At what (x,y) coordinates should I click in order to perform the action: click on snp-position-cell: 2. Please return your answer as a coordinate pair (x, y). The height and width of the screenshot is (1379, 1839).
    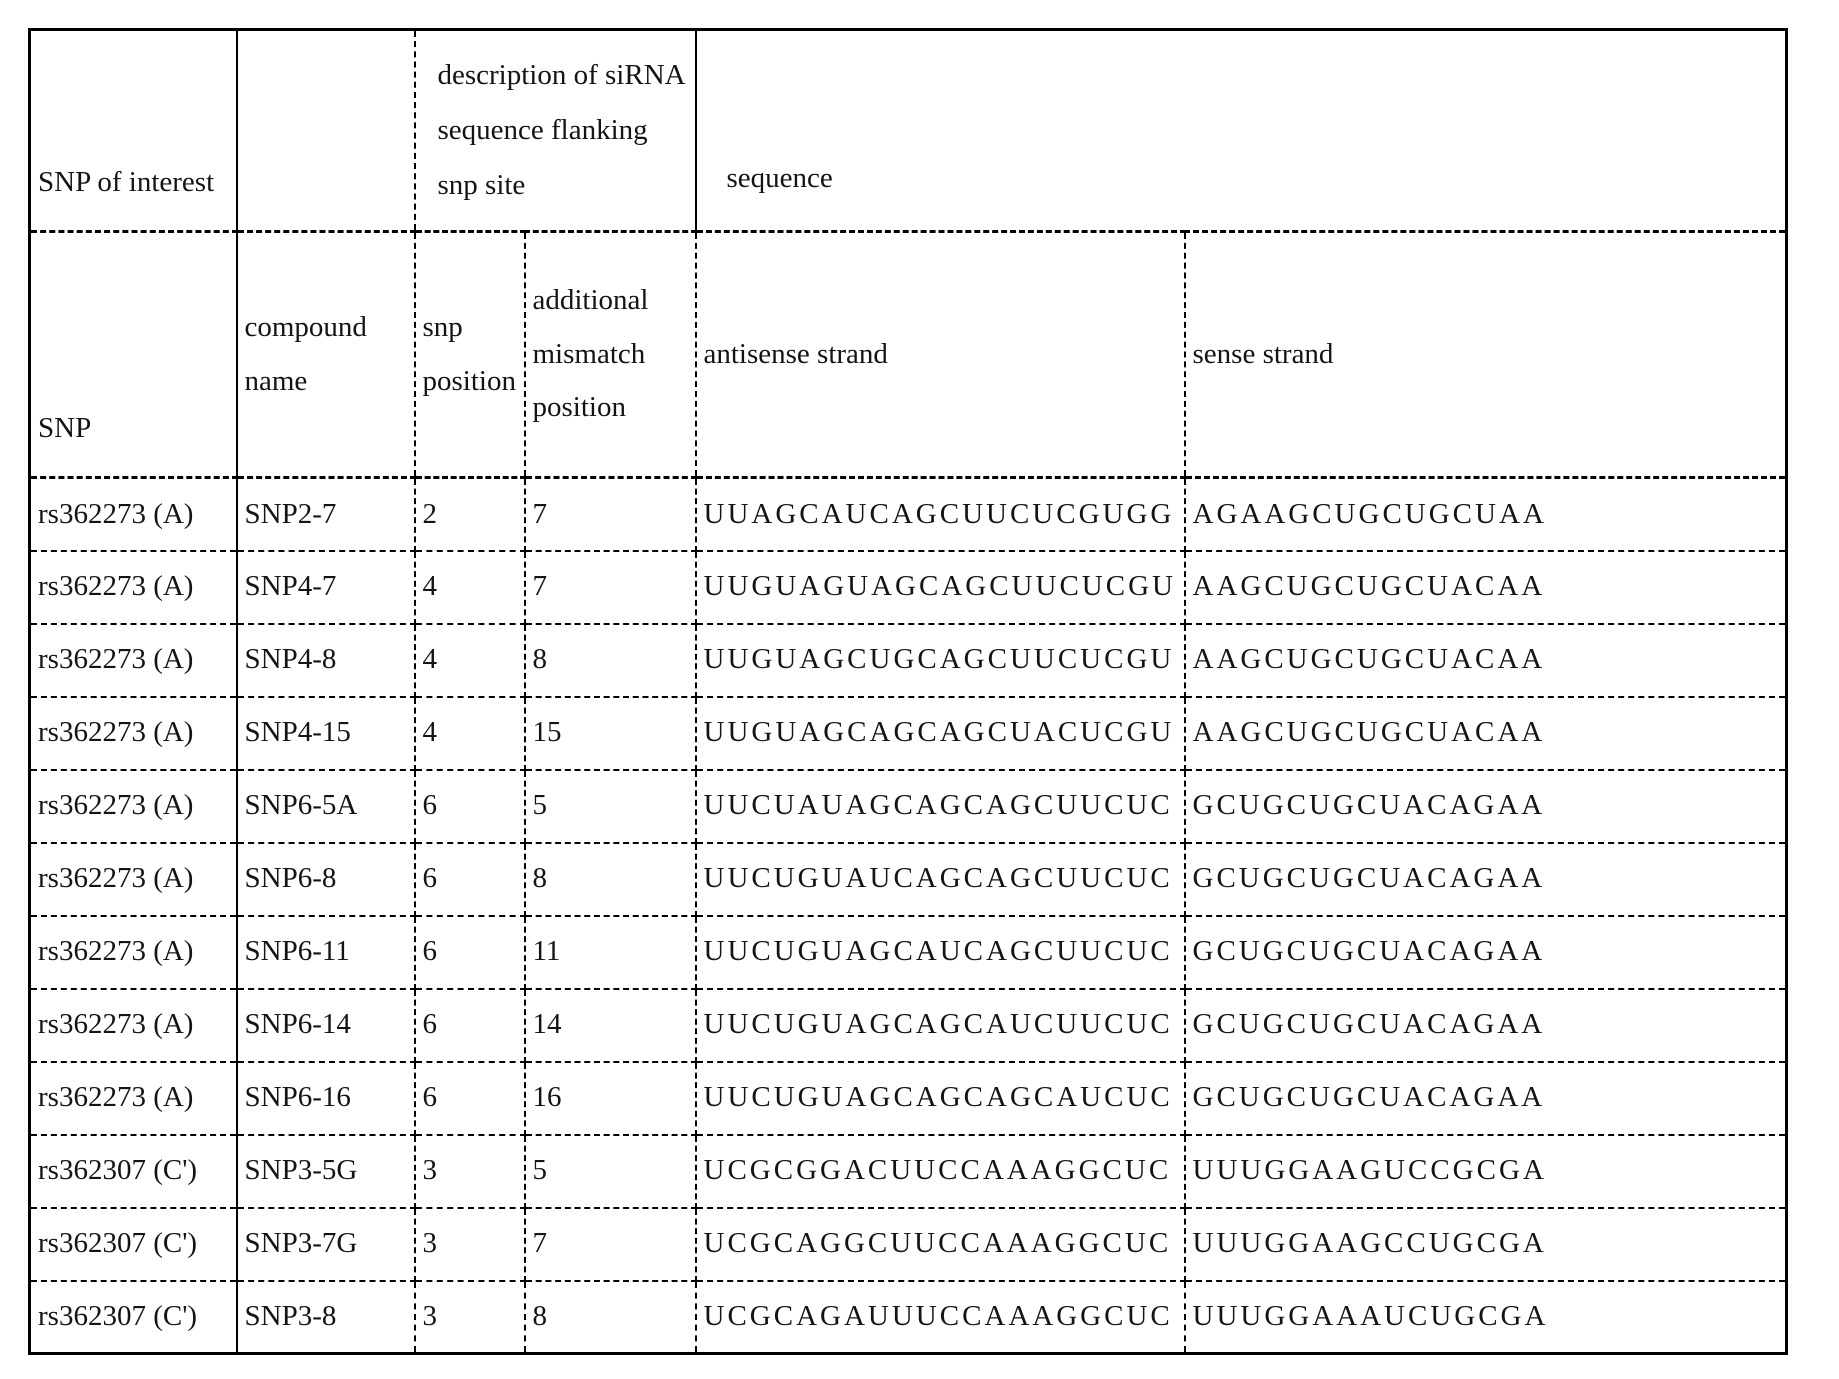
    Looking at the image, I should click on (470, 514).